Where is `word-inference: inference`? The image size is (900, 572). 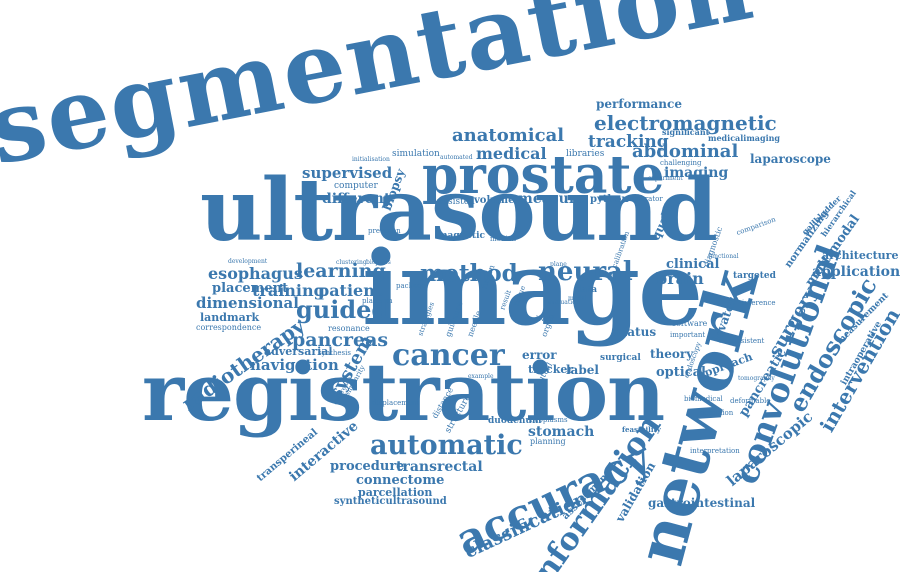
word-inference: inference is located at coordinates (759, 303).